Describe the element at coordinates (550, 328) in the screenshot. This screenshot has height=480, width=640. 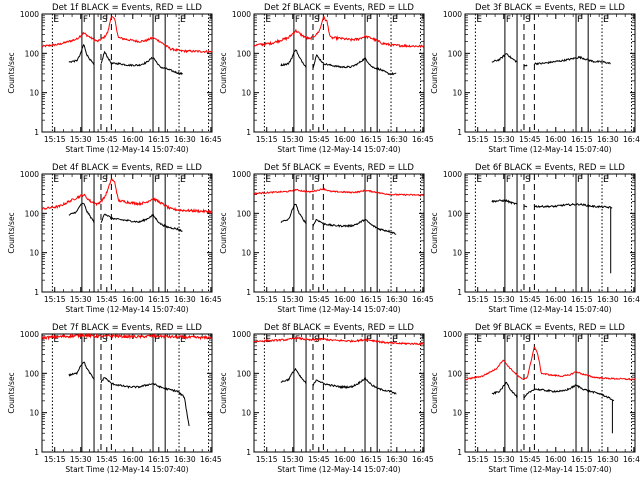
I see `panel-title: Det 9f BLACK = Events, RED = LLD` at that location.